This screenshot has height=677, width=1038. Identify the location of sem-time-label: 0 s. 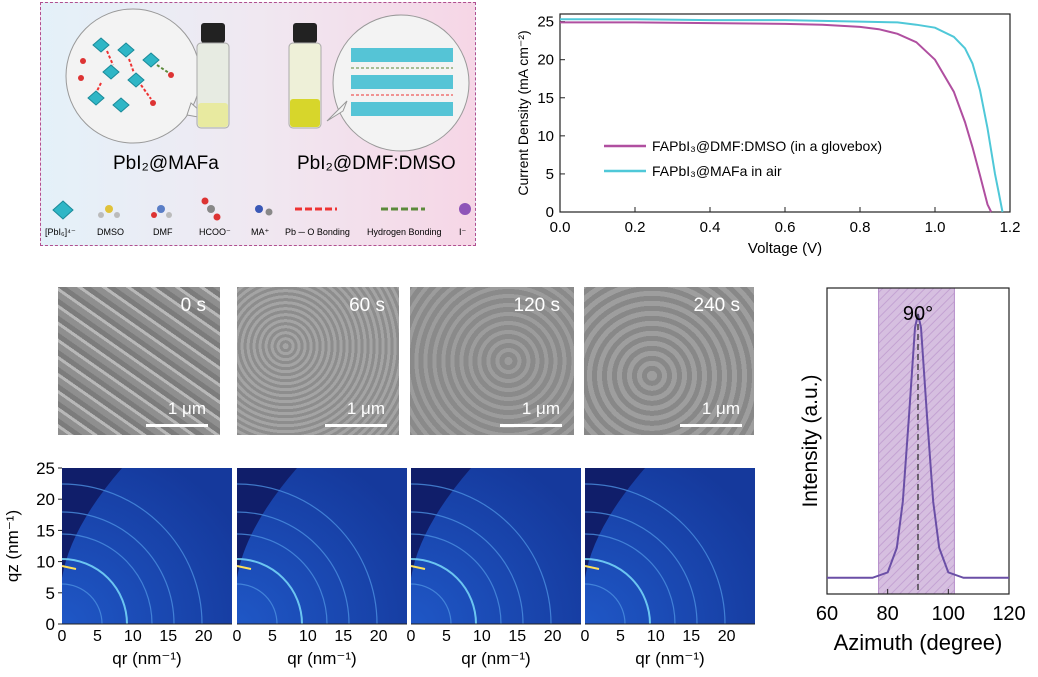
(193, 305).